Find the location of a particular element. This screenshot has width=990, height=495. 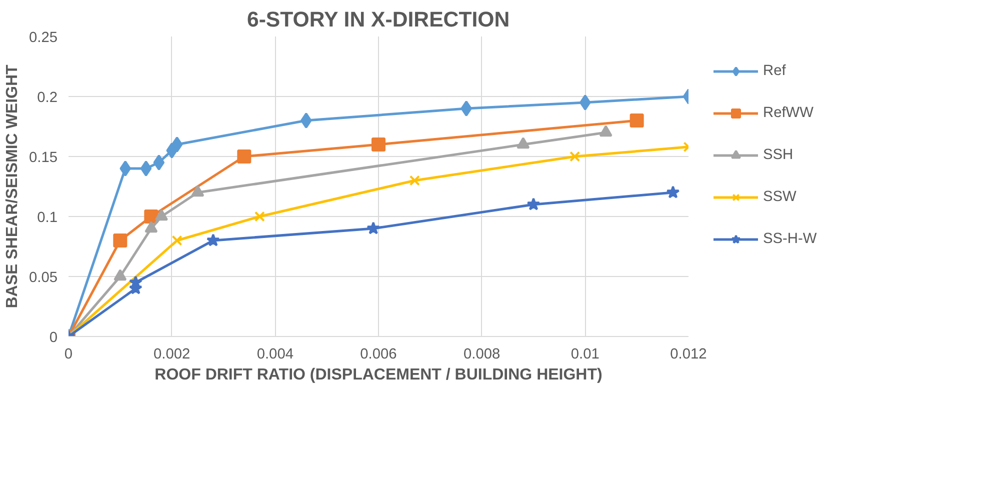

legend-label: SS-H-W is located at coordinates (790, 239).